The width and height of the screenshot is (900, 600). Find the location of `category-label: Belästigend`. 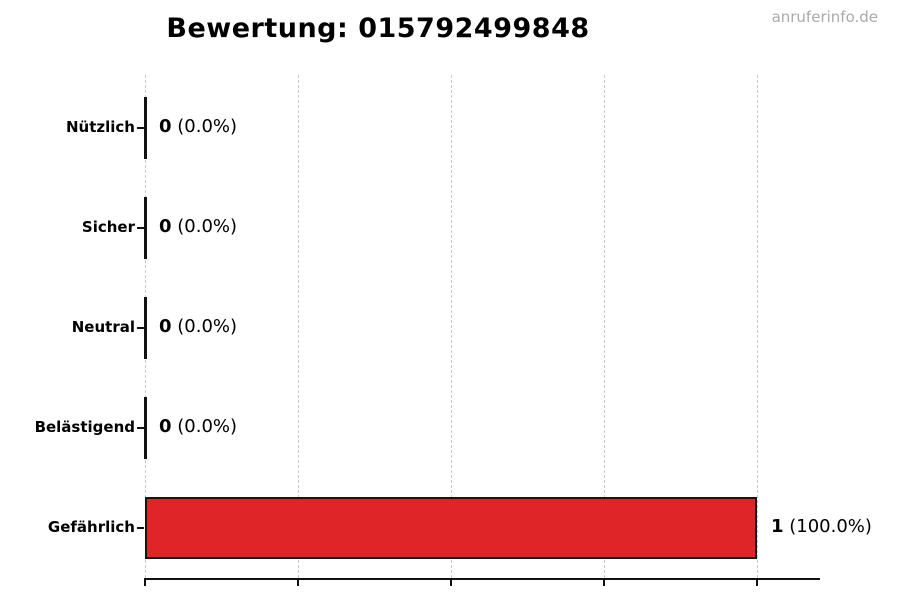

category-label: Belästigend is located at coordinates (84, 427).